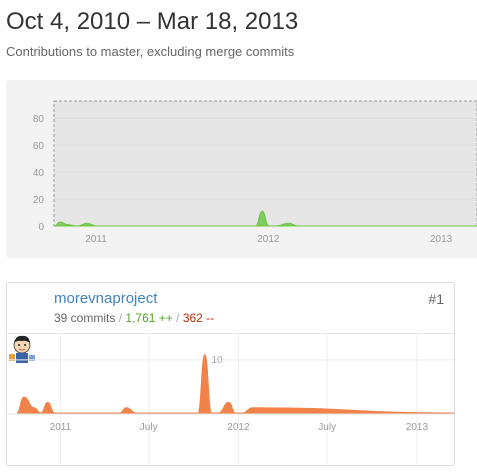  I want to click on y-tick-label: 60, so click(39, 146).